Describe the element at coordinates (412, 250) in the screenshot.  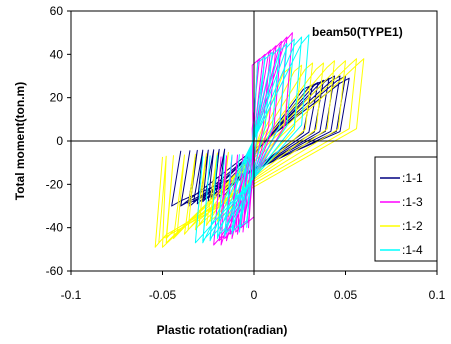
I see `legend-label-3: :1-4` at that location.